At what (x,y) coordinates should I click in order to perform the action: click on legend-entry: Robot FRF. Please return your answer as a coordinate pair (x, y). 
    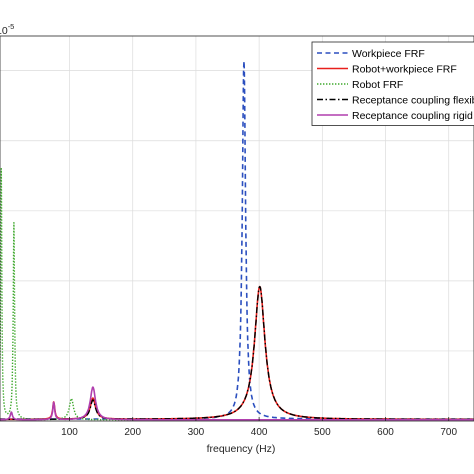
    Looking at the image, I should click on (377, 85).